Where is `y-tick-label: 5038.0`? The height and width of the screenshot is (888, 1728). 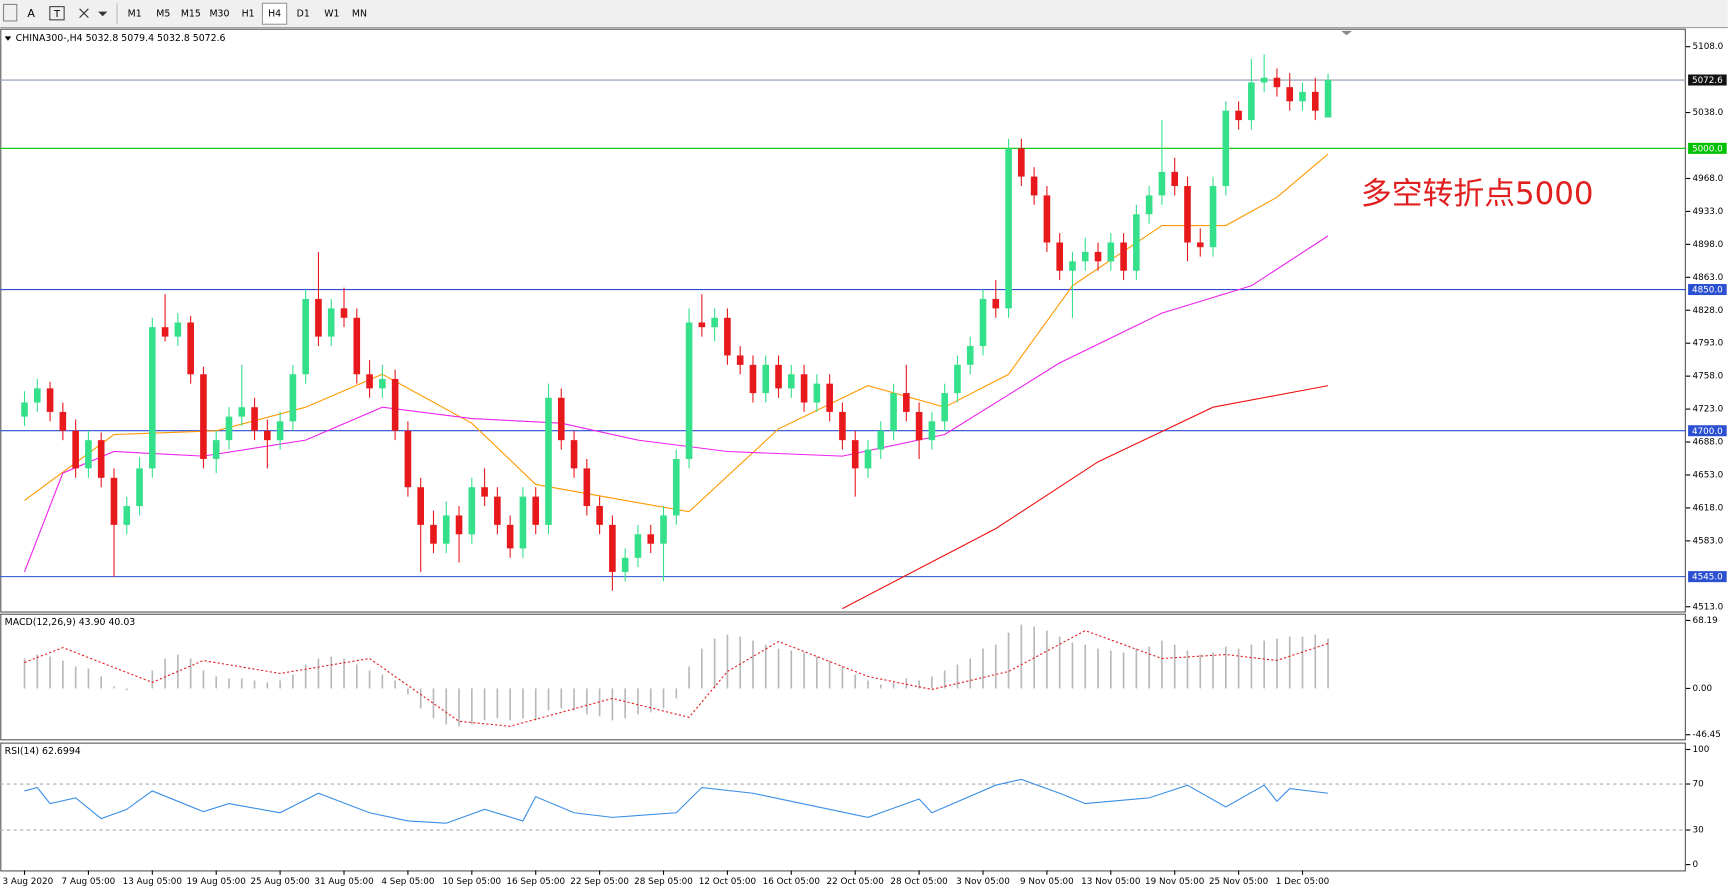 y-tick-label: 5038.0 is located at coordinates (1708, 113).